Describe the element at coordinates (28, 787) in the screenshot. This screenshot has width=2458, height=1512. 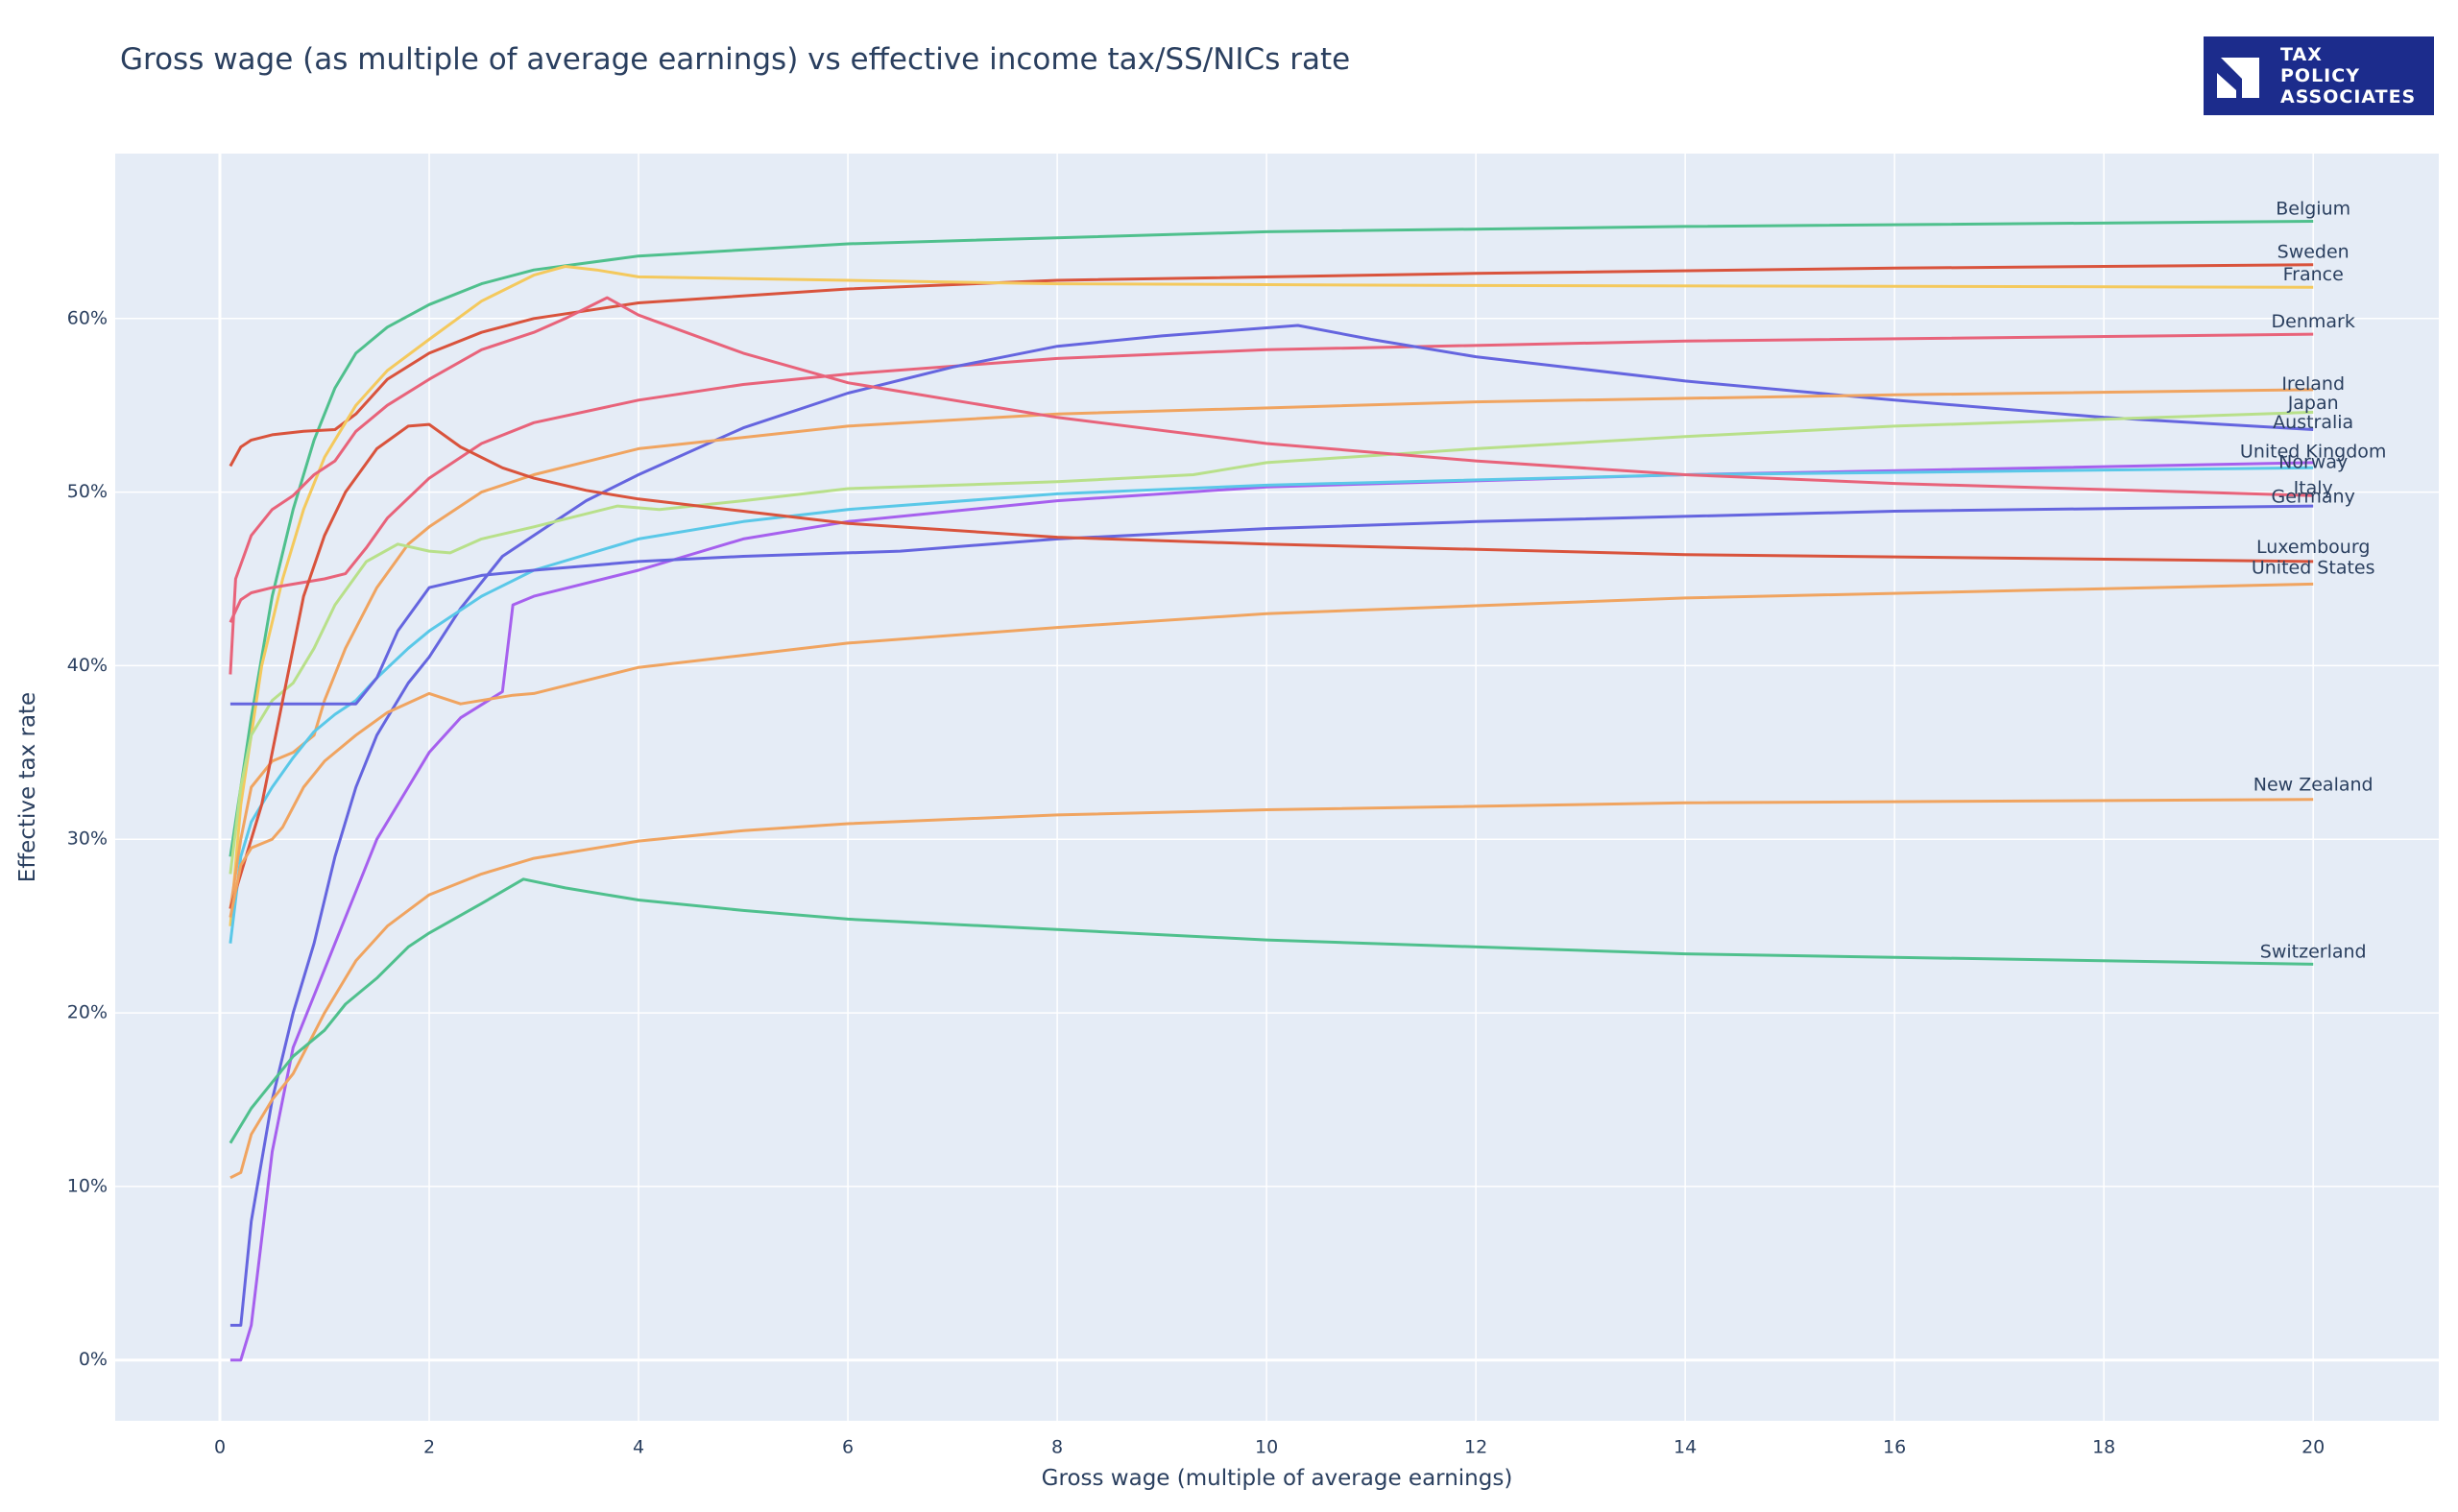
I see `y-axis-title: Effective tax rate` at that location.